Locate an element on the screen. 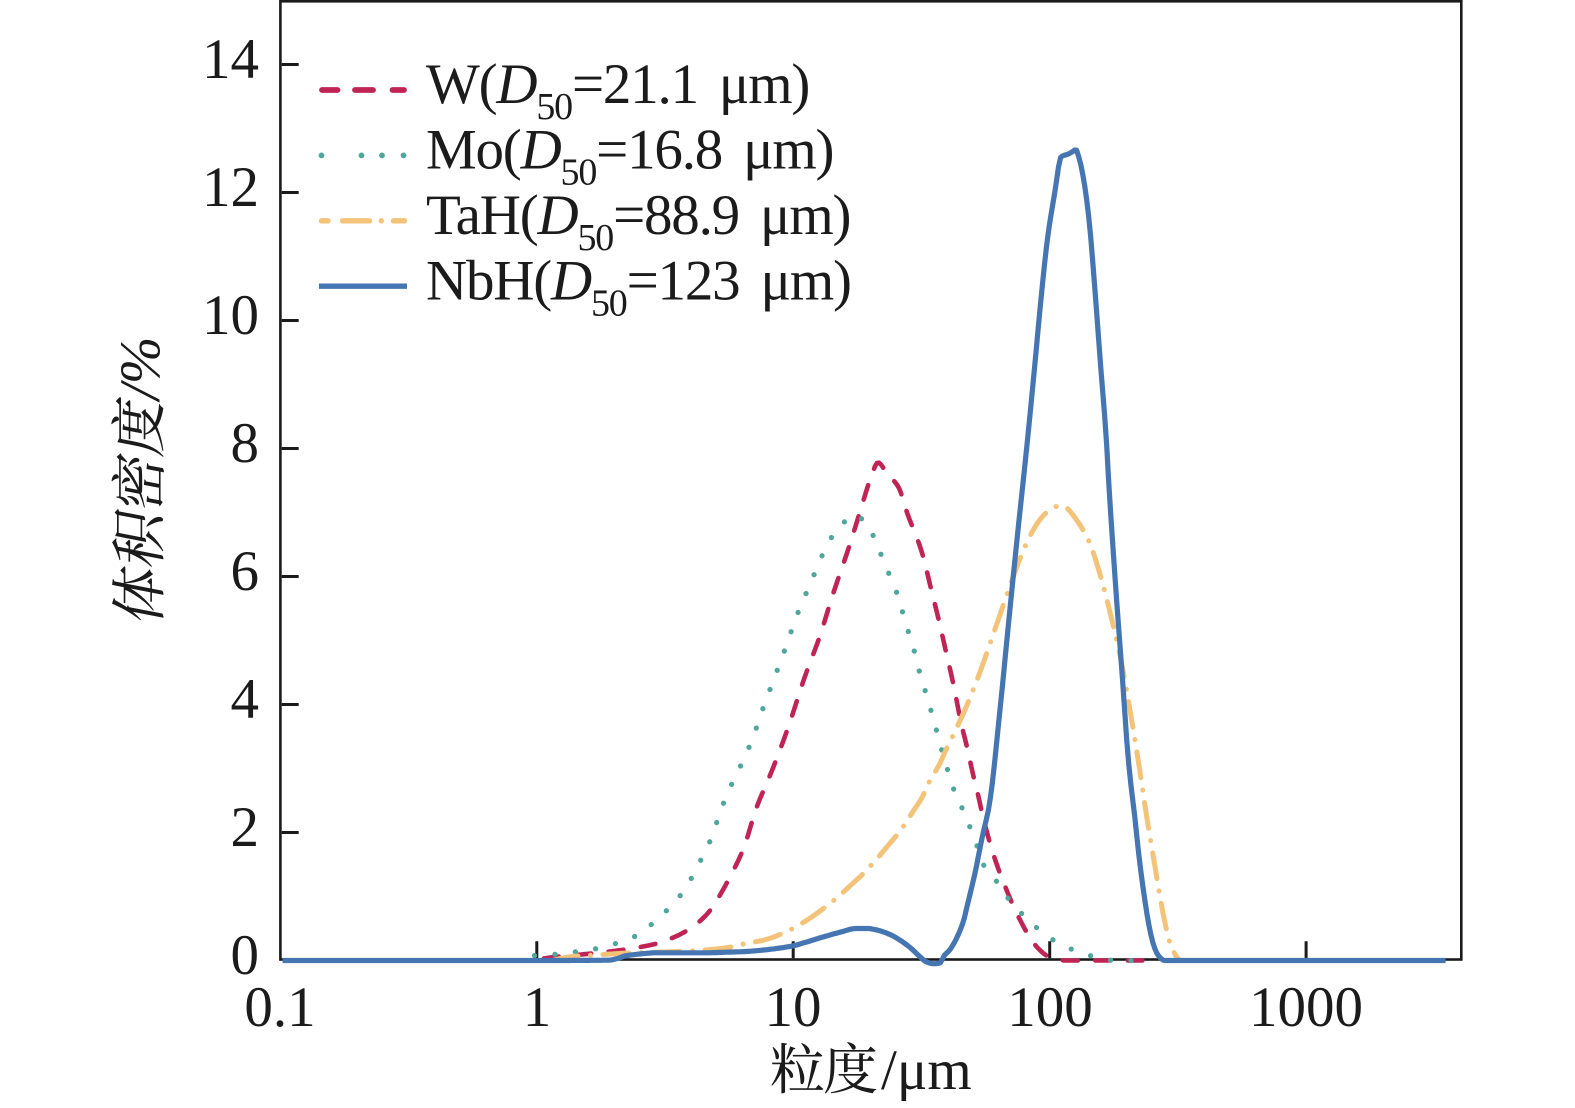 The image size is (1575, 1108). svg-text: 6 is located at coordinates (245, 571).